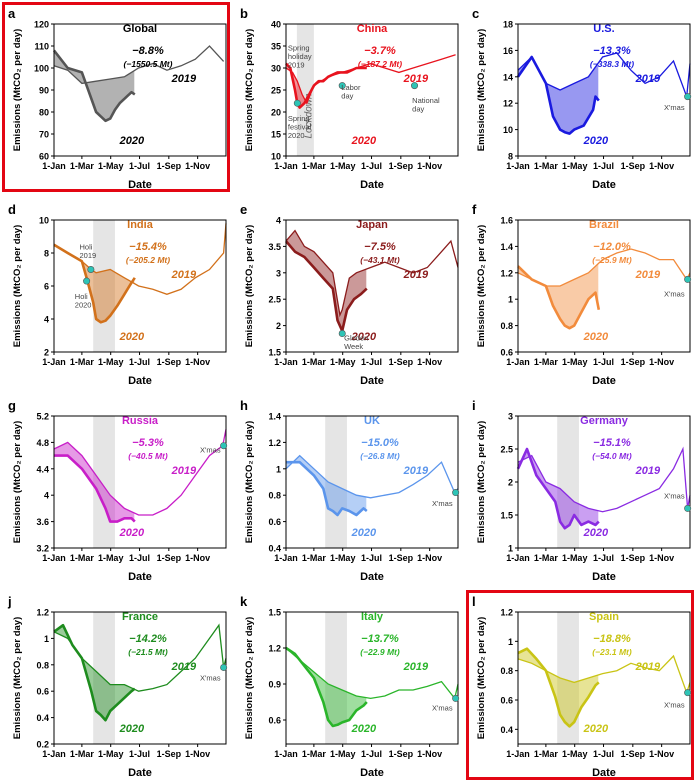 This screenshot has height=784, width=697. I want to click on y-tick-label: 90, so click(44, 91).